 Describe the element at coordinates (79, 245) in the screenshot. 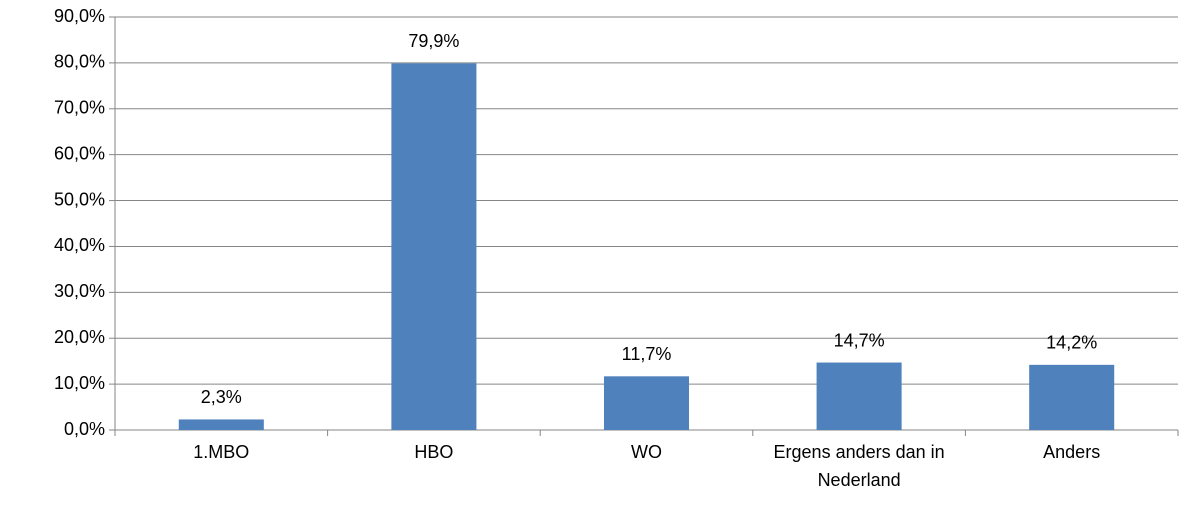

I see `y-tick-label: 40,0%` at that location.